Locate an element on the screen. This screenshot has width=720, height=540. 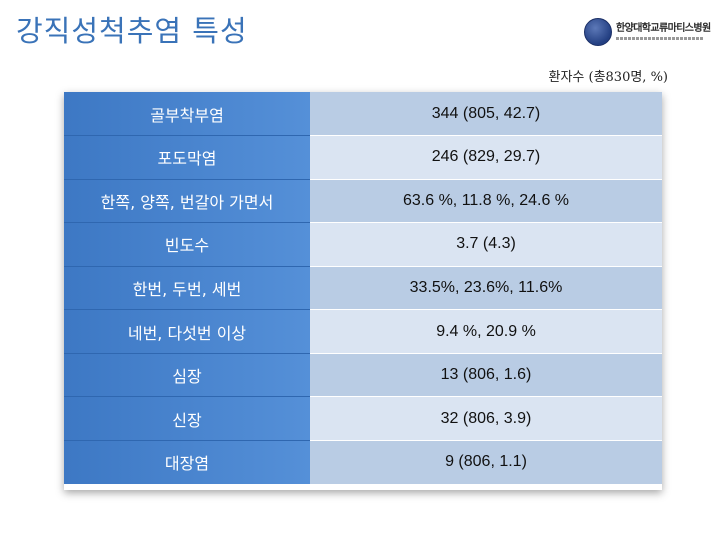
table-caption: 환자수 (총830명, %) is located at coordinates (608, 77).